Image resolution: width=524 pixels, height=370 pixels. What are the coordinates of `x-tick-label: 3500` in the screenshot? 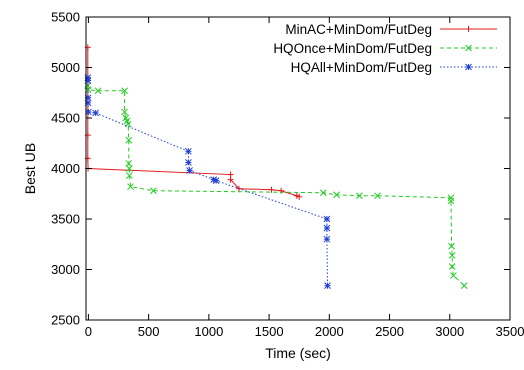 It's located at (510, 331).